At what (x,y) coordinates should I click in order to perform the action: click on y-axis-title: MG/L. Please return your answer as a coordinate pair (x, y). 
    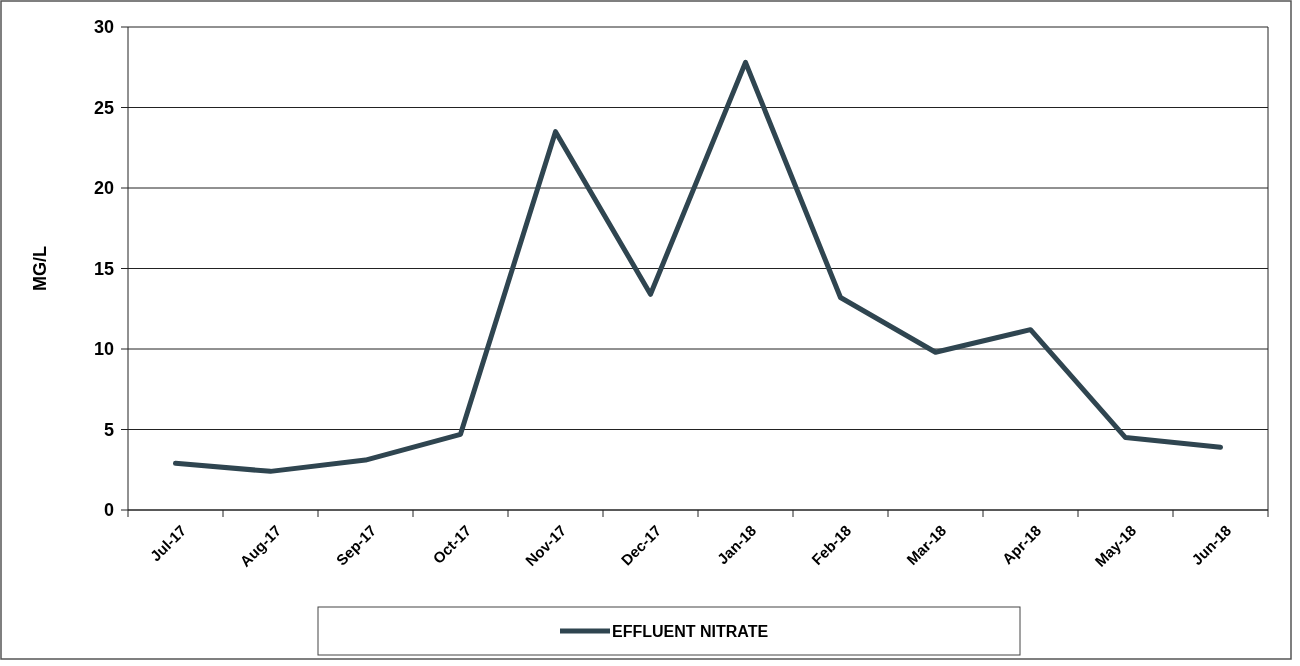
    Looking at the image, I should click on (40, 268).